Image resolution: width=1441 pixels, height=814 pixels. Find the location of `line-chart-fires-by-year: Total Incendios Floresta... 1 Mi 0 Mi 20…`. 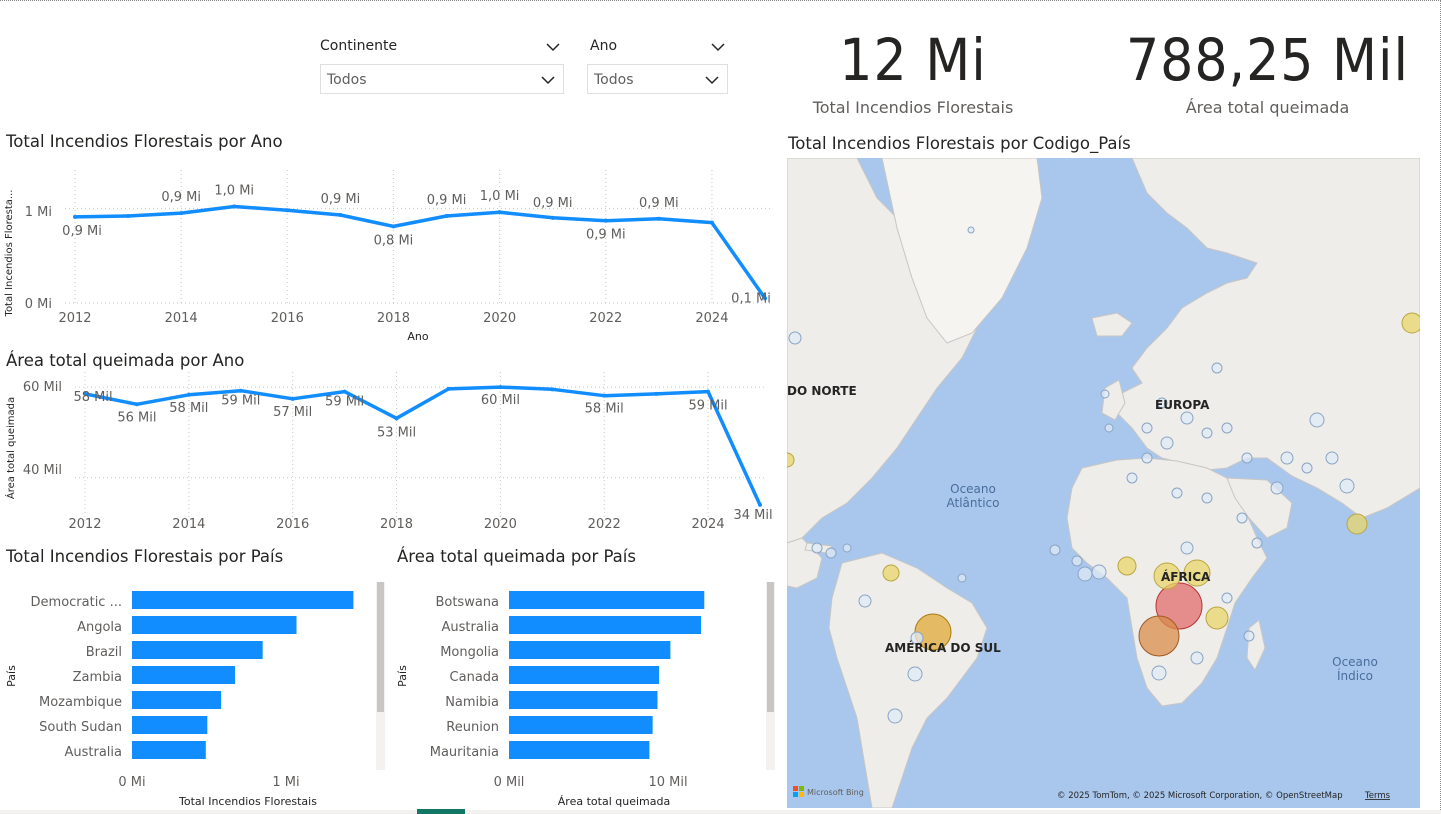

line-chart-fires-by-year: Total Incendios Floresta... 1 Mi 0 Mi 20… is located at coordinates (390, 252).